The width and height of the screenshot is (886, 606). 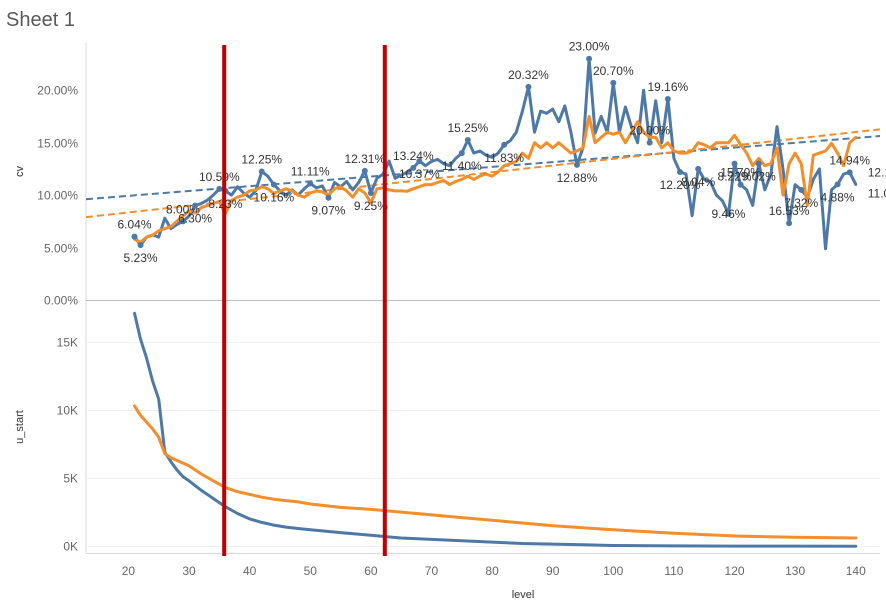 What do you see at coordinates (877, 172) in the screenshot?
I see `data-label: 12.17%` at bounding box center [877, 172].